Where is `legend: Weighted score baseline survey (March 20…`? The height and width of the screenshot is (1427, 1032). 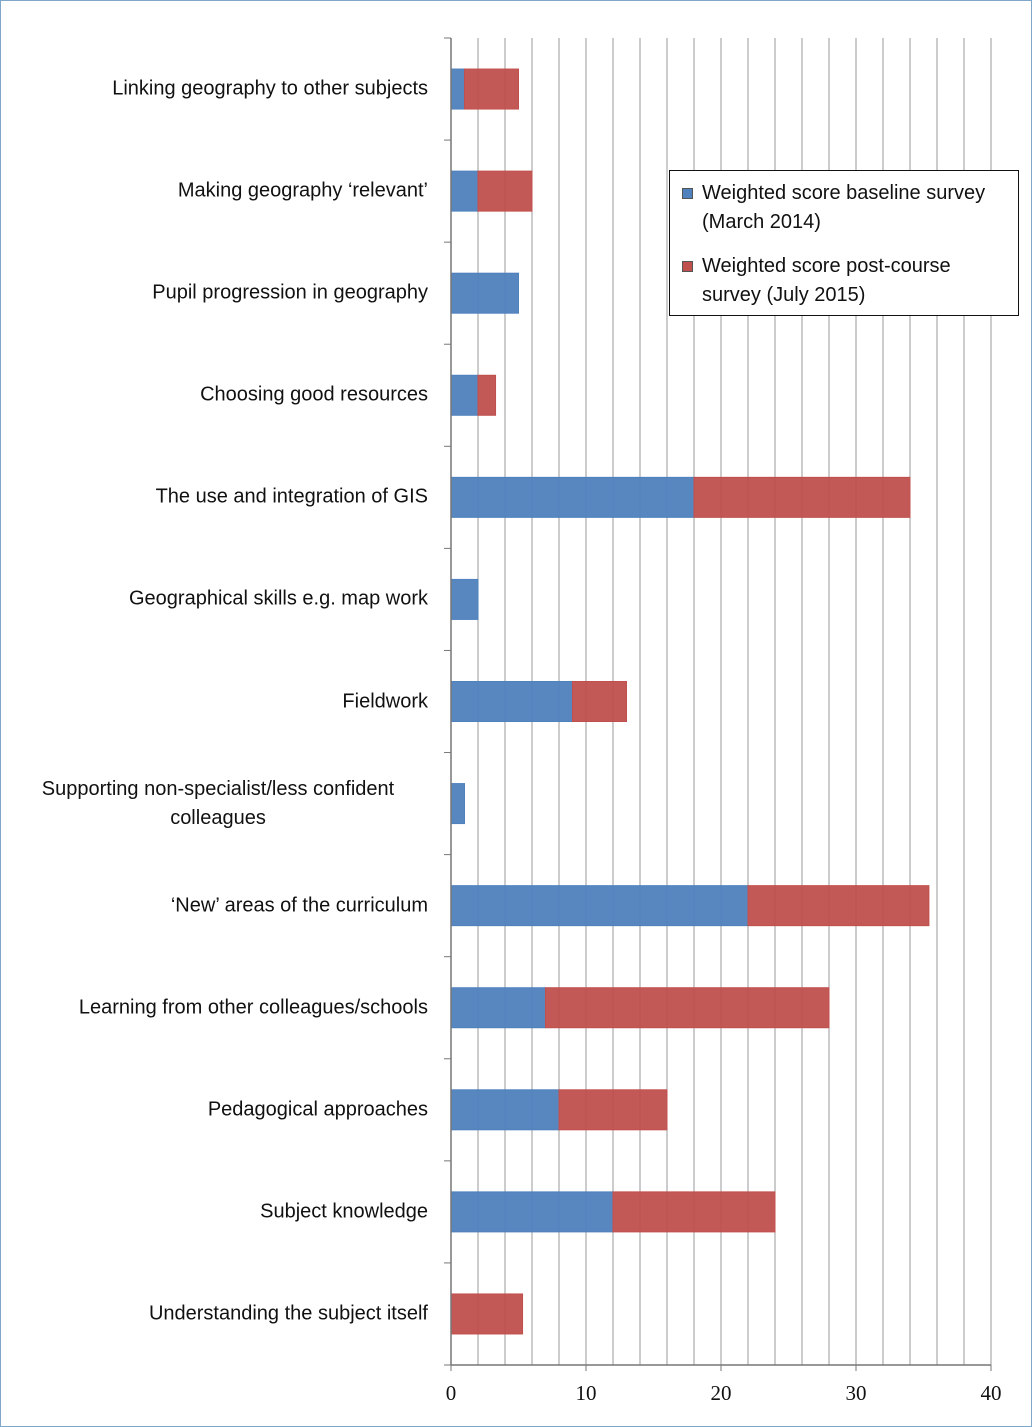 legend: Weighted score baseline survey (March 20… is located at coordinates (844, 243).